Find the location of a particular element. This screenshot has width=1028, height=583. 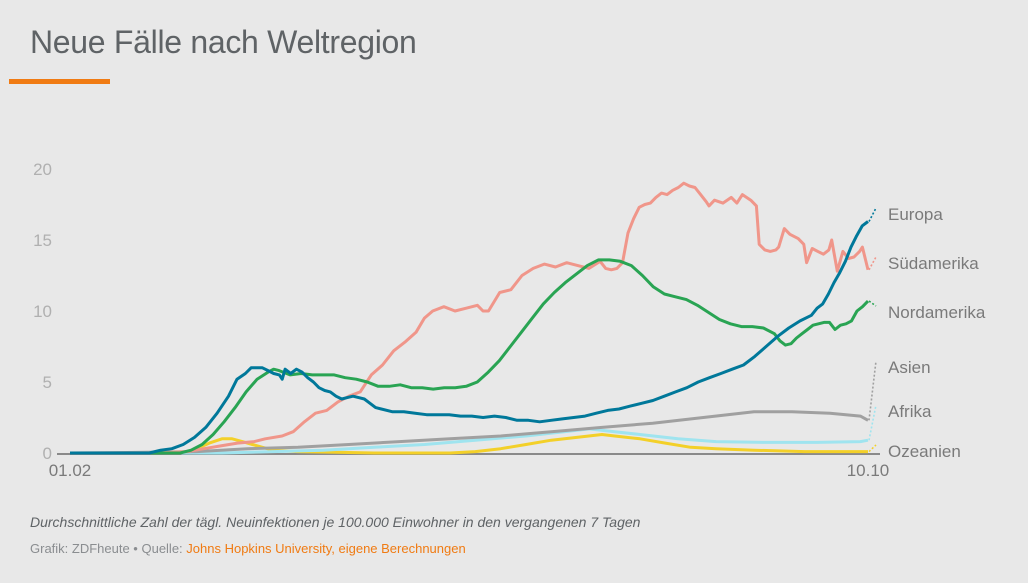

series-label: Asien is located at coordinates (909, 367).